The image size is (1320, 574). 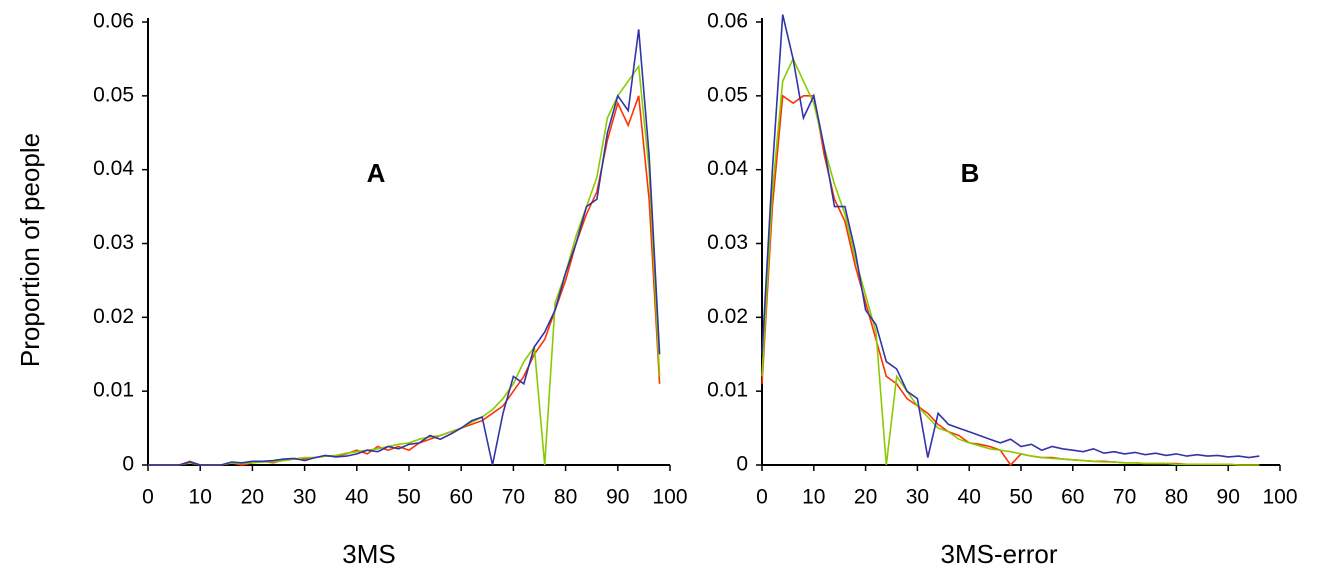 I want to click on x-axis-label: 3MS-error, so click(x=998, y=554).